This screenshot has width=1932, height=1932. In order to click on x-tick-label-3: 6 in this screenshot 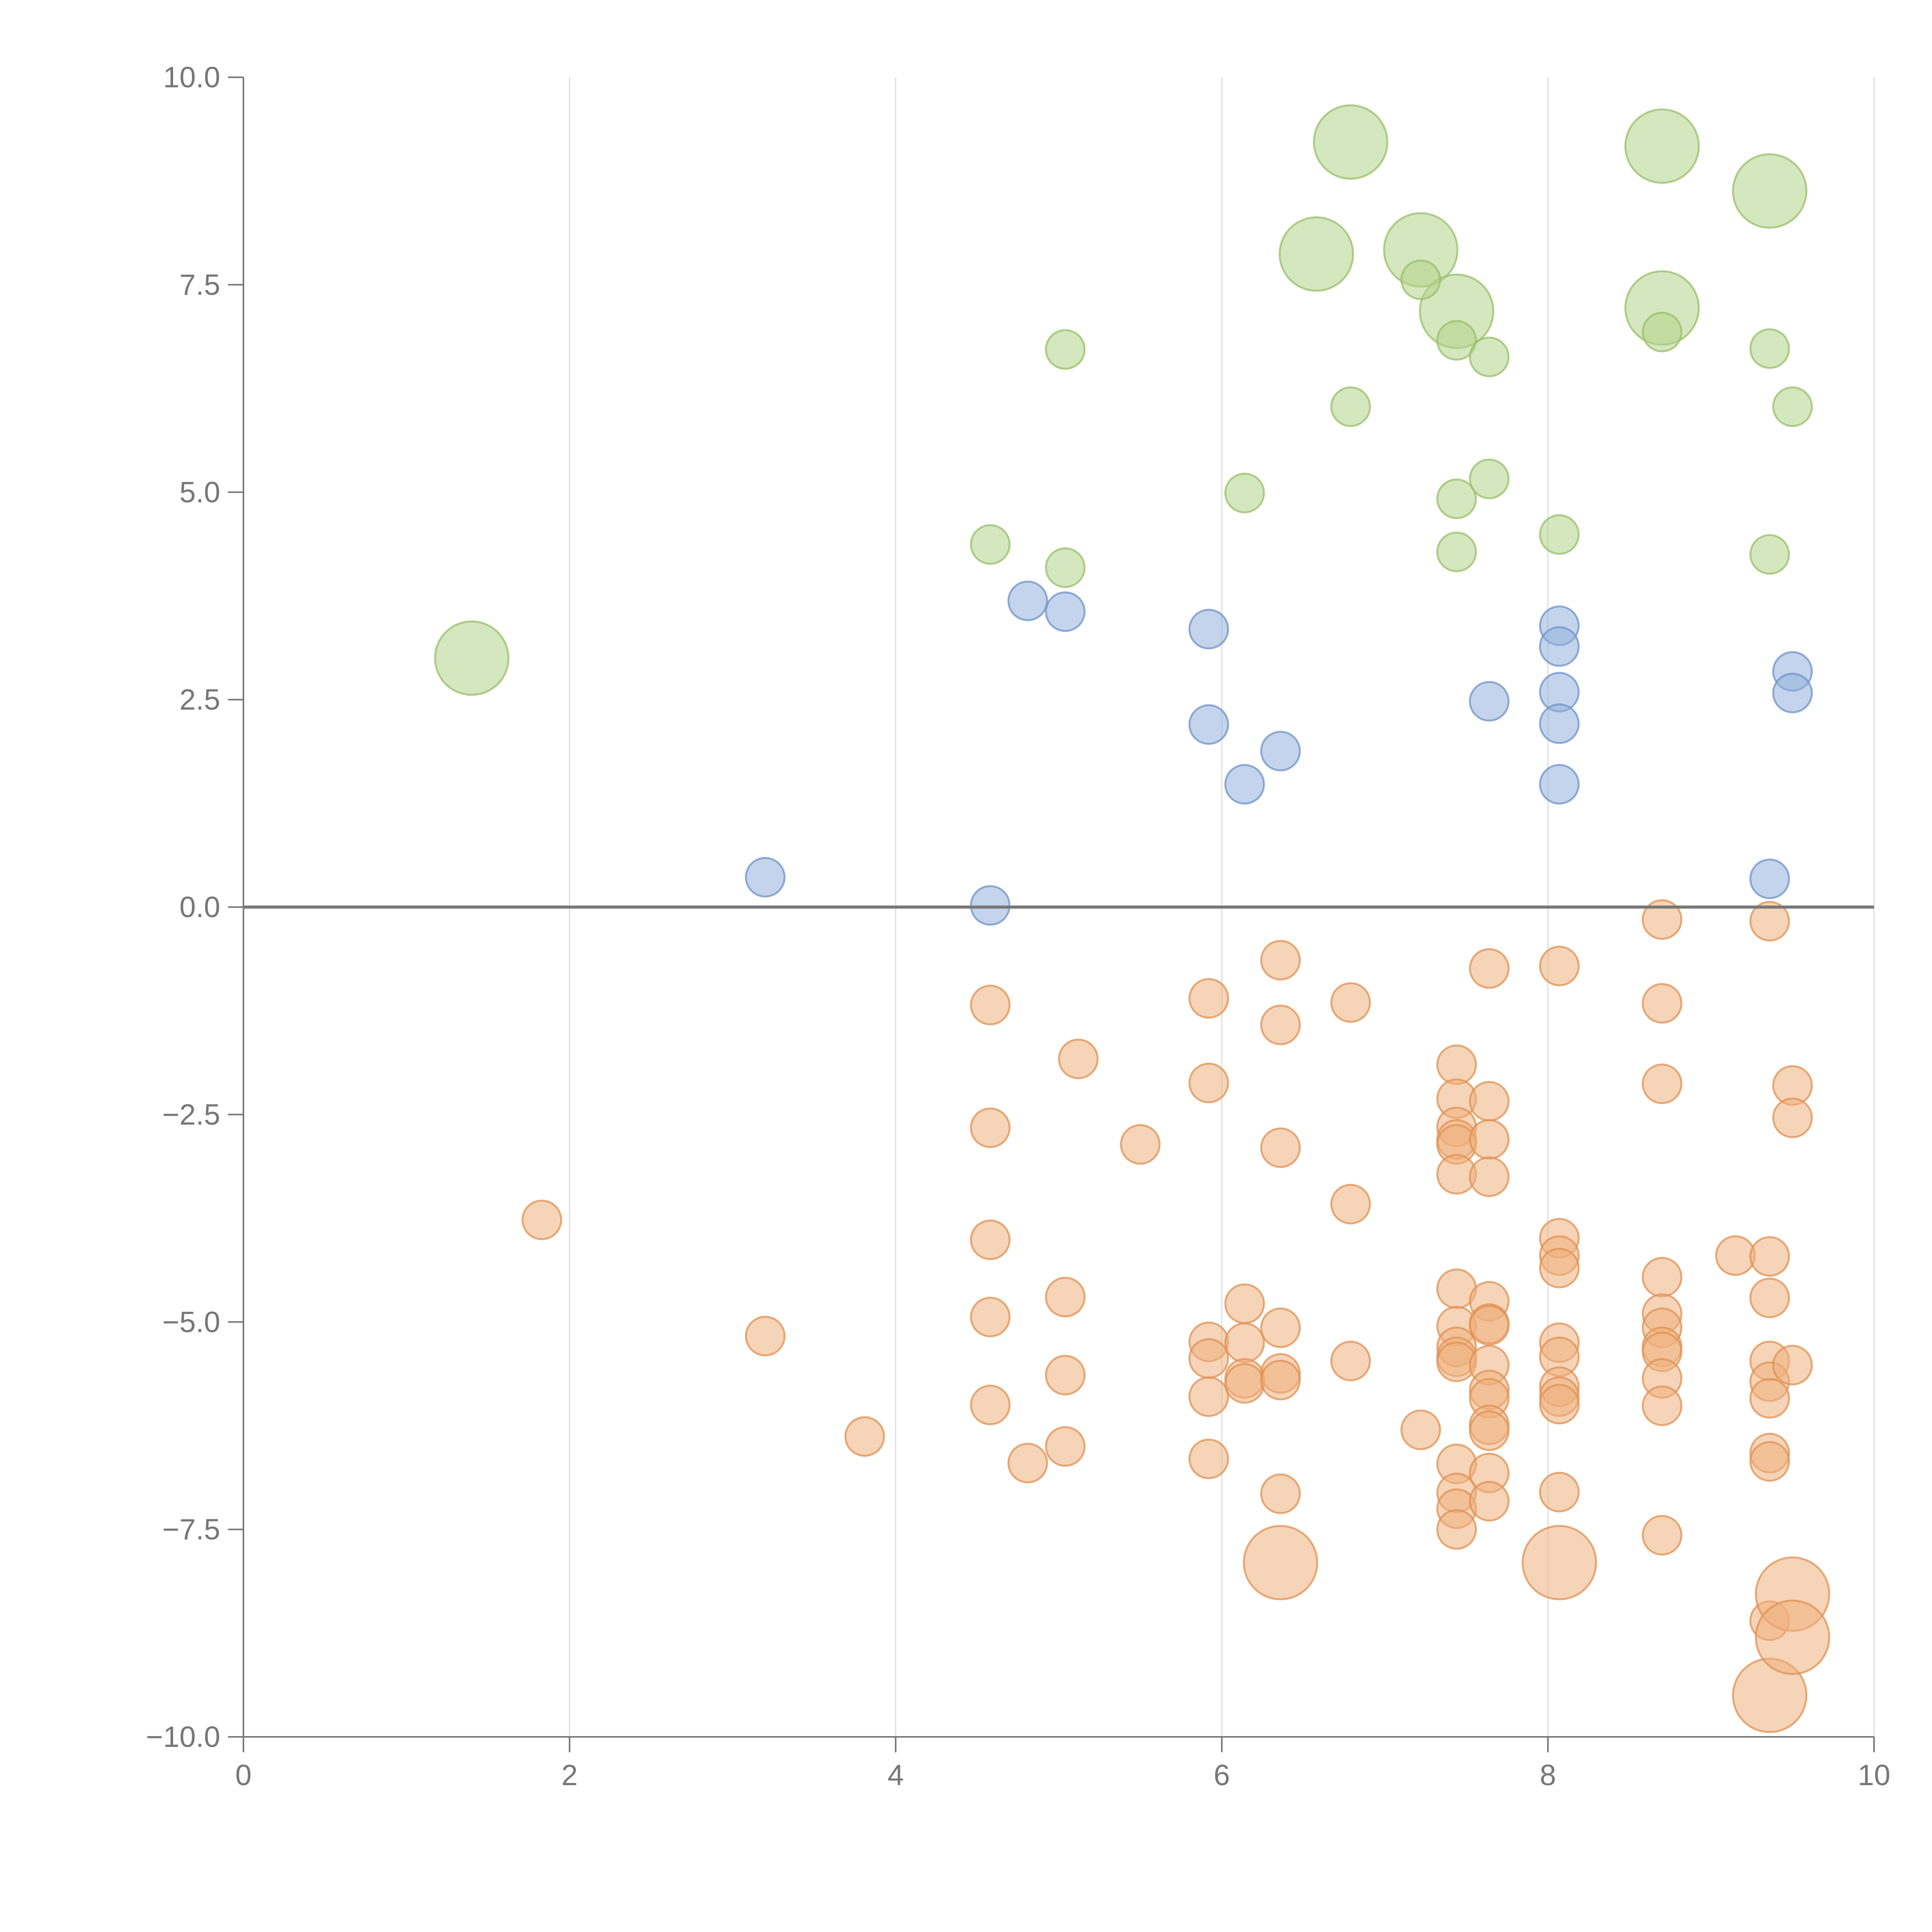, I will do `click(1222, 1775)`.